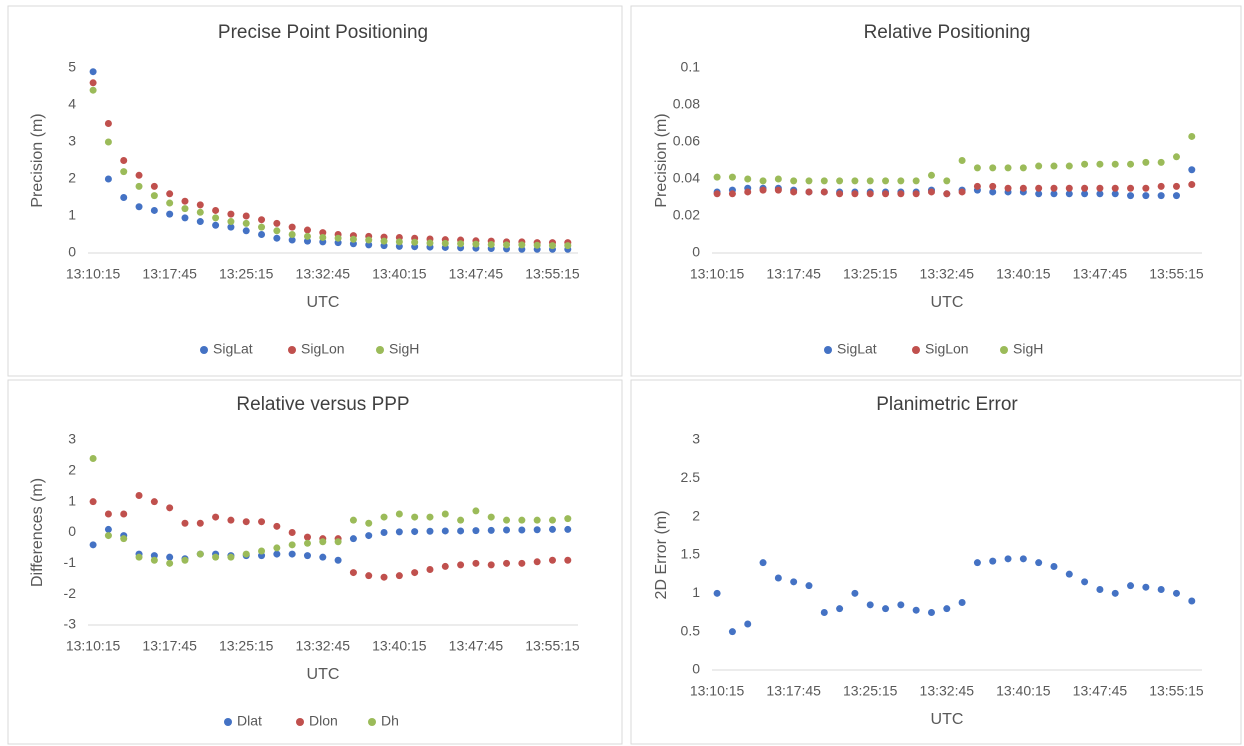  I want to click on x-tick-label: 13:40:15, so click(399, 646).